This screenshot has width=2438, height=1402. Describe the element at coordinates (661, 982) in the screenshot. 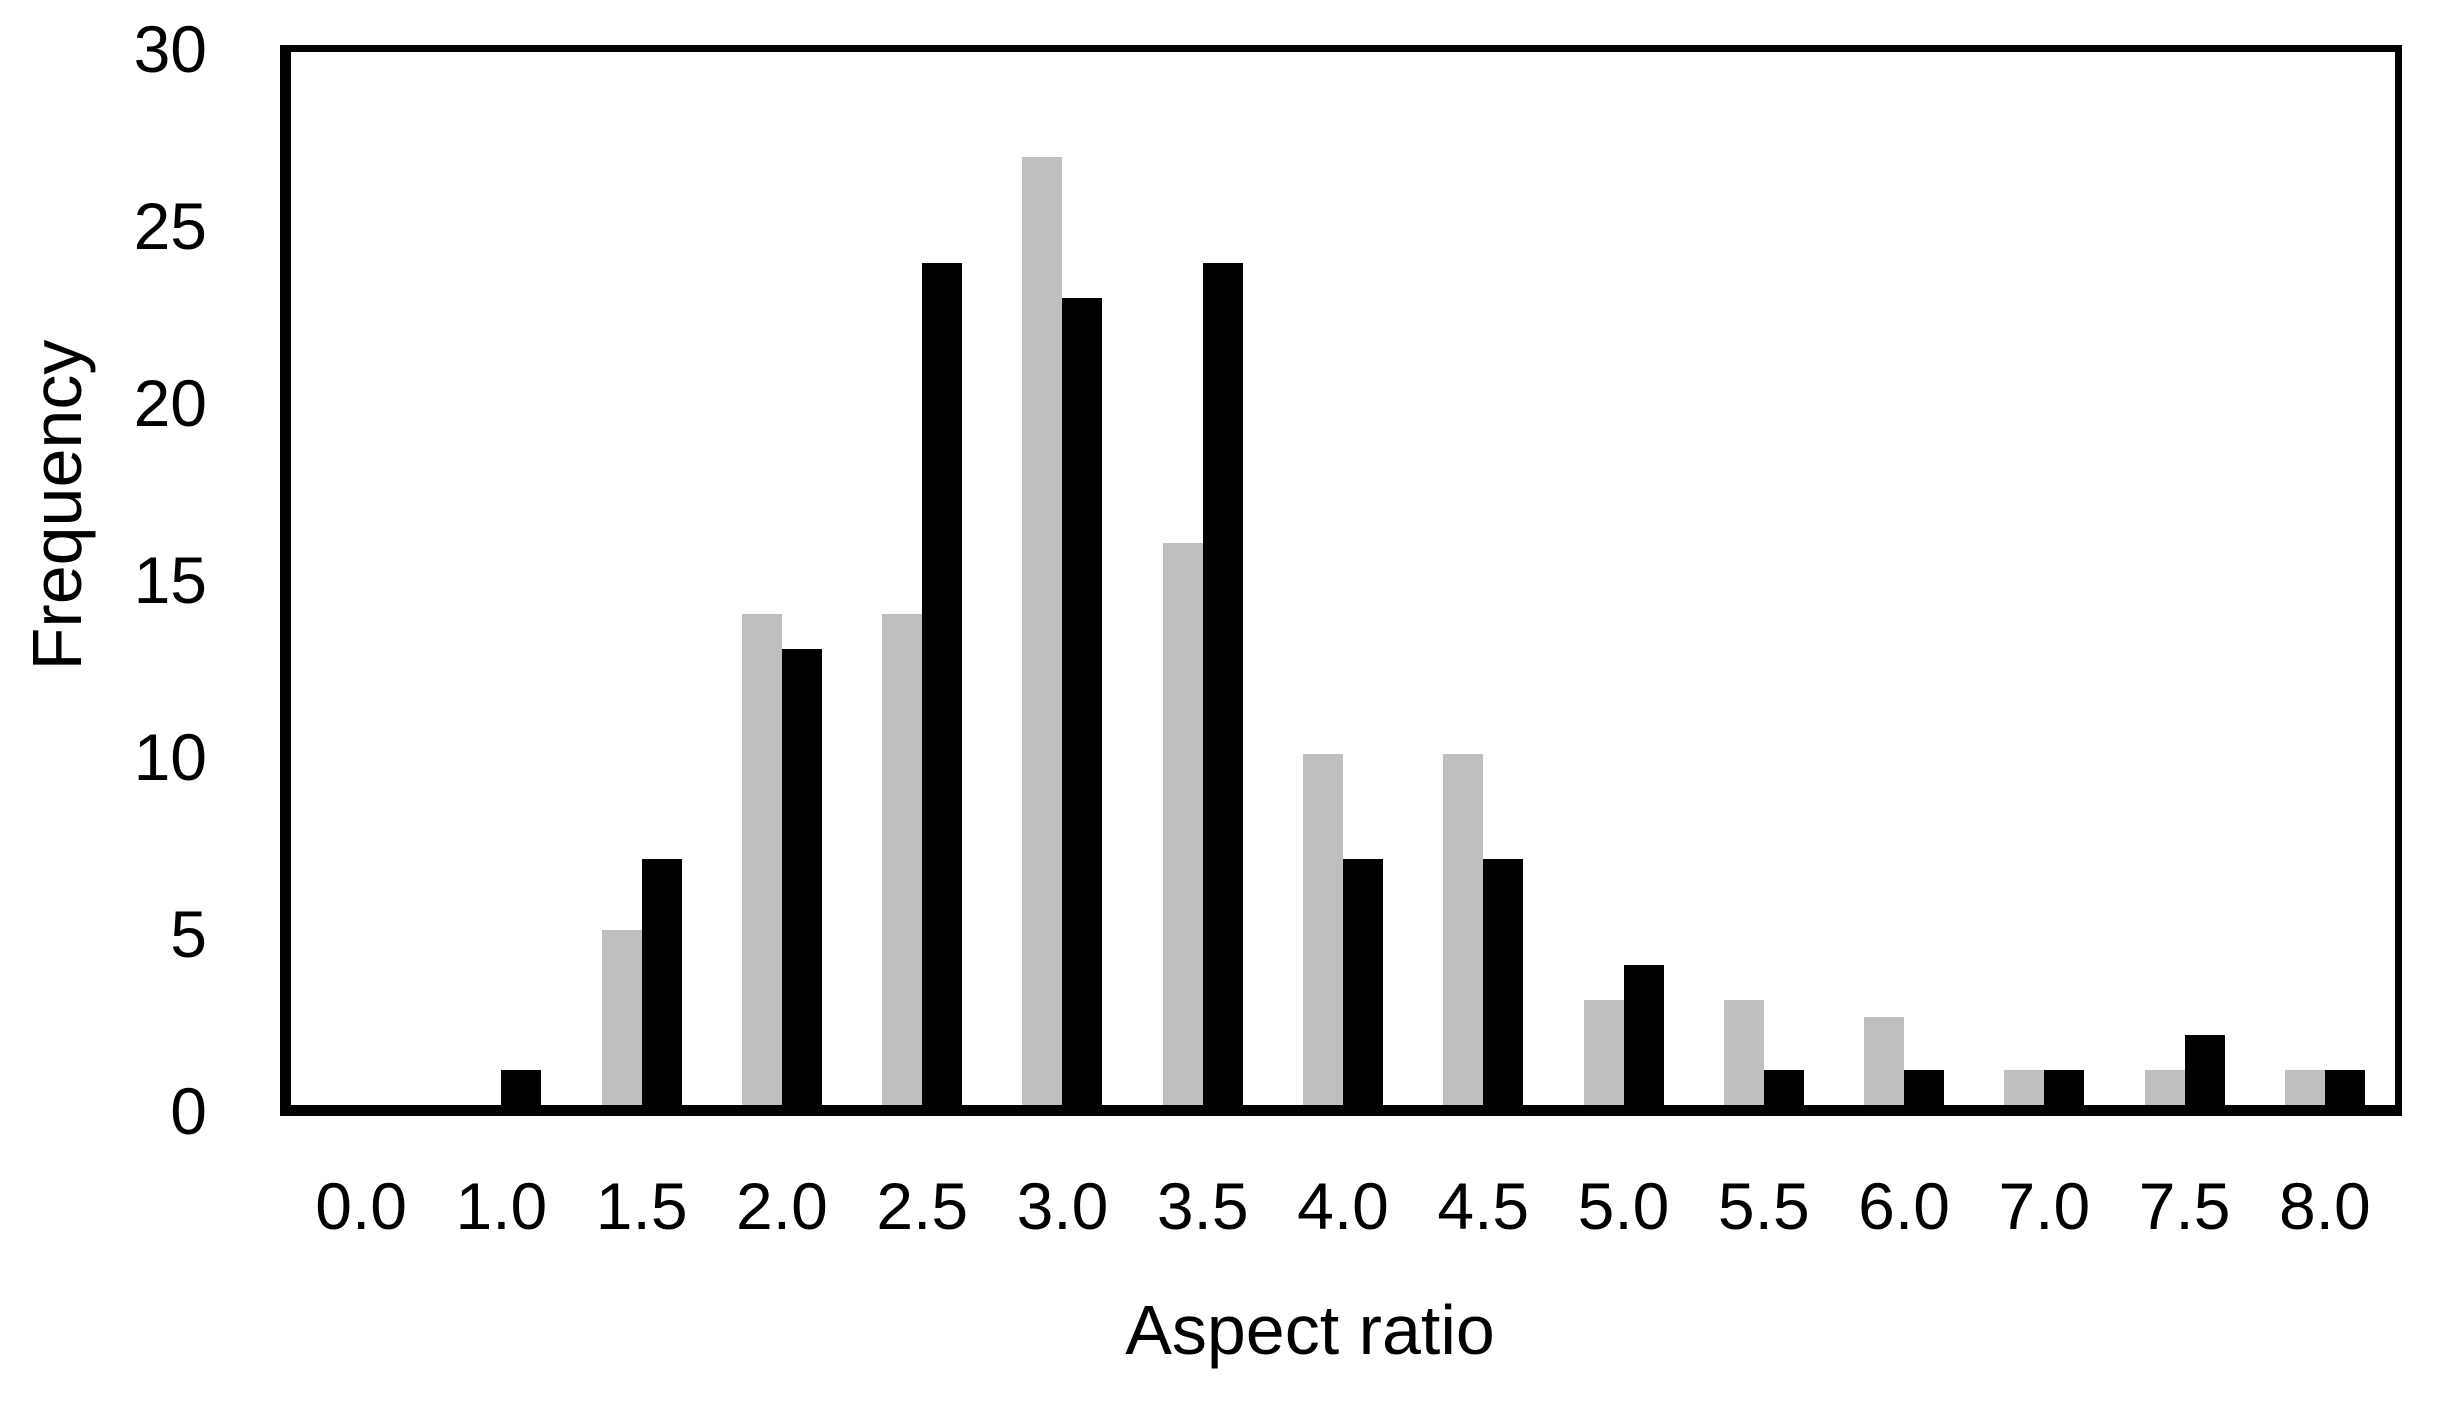

I see `bar-black-series-1.5` at that location.